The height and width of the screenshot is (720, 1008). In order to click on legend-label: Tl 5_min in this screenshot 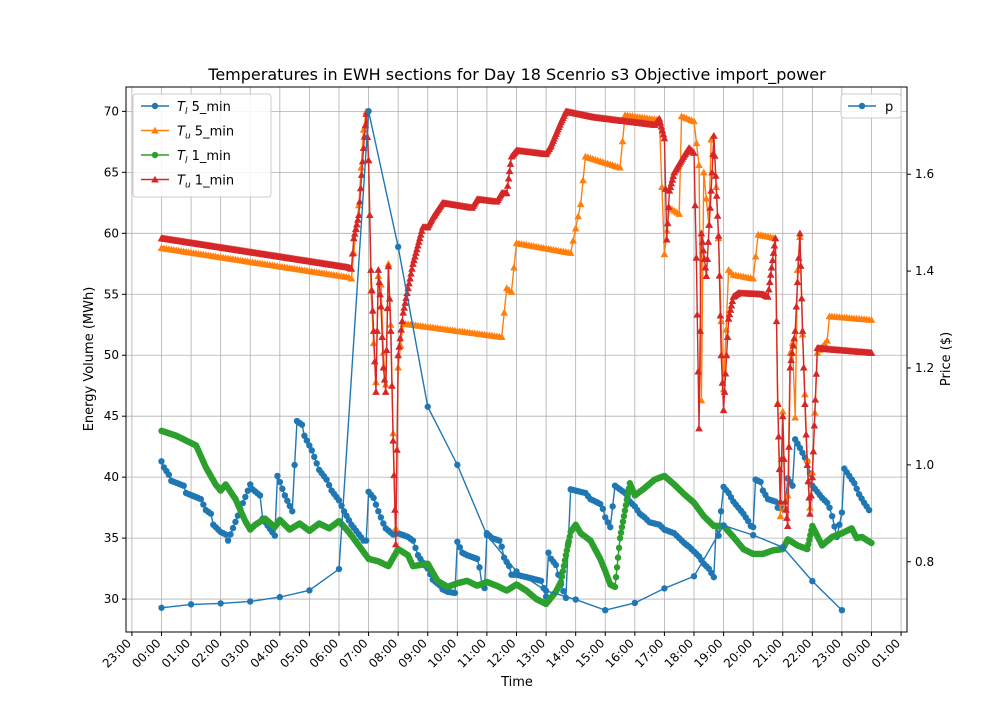, I will do `click(204, 108)`.